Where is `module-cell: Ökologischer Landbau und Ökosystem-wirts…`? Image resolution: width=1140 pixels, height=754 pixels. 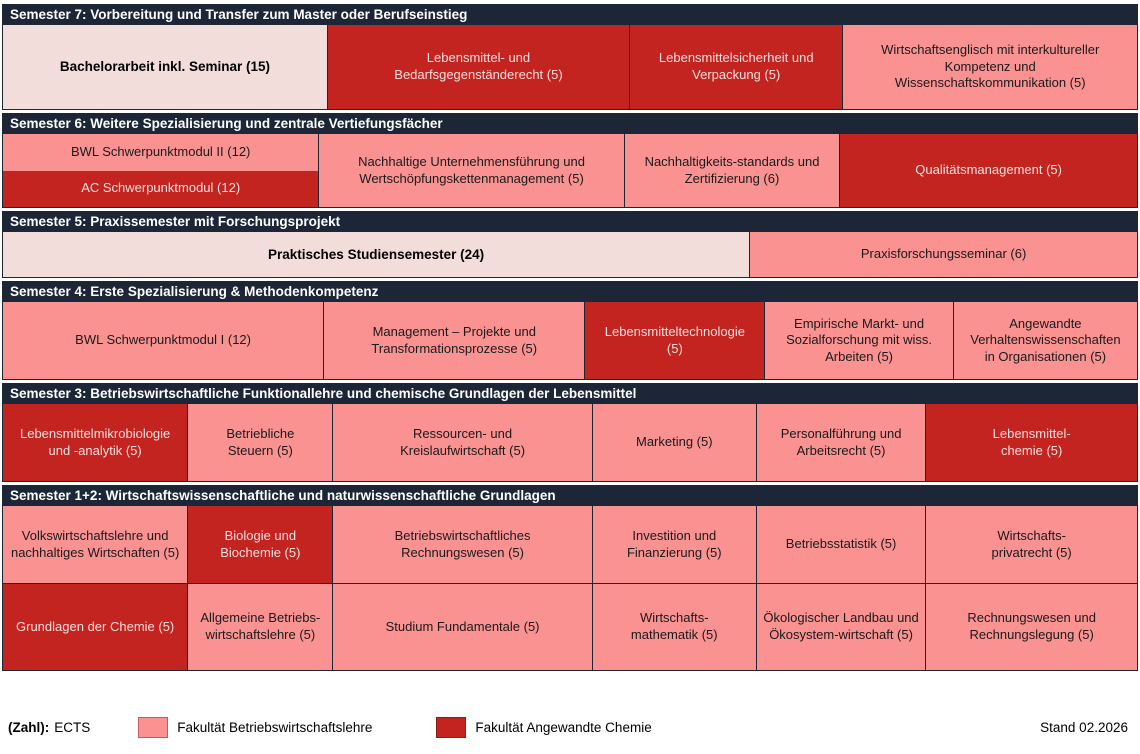
module-cell: Ökologischer Landbau und Ökosystem-wirts… is located at coordinates (841, 627).